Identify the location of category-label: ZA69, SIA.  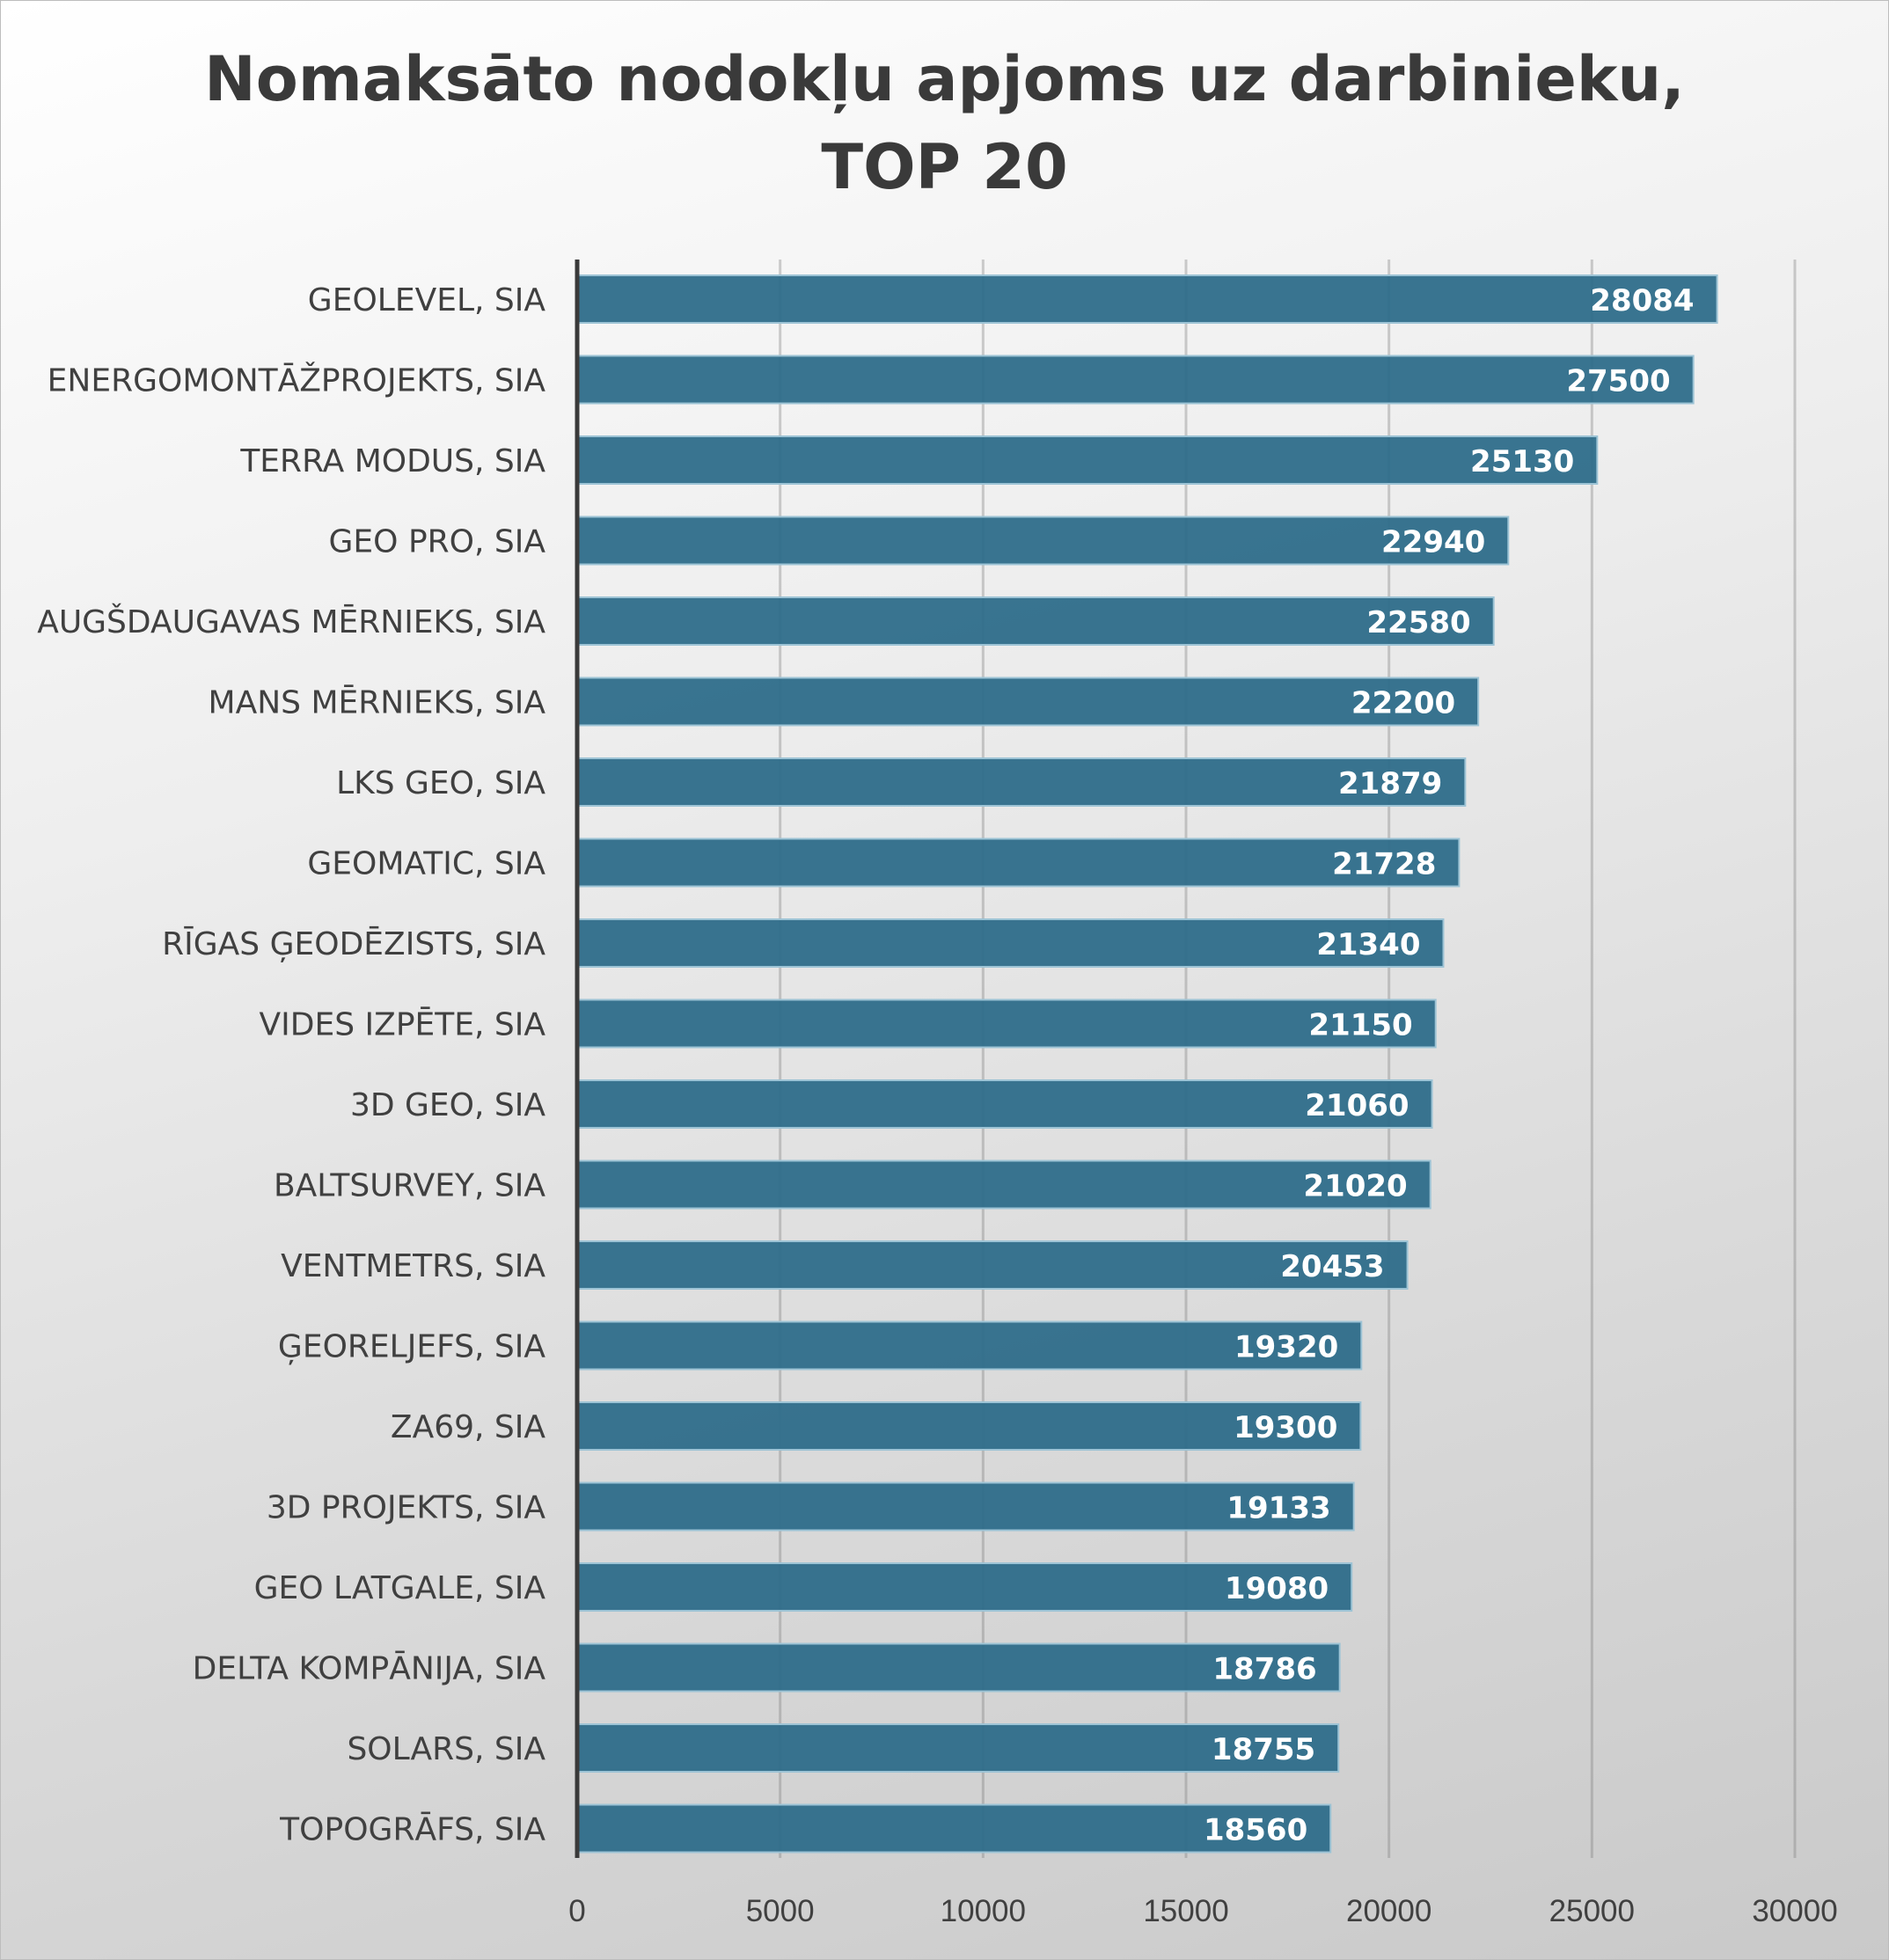
(468, 1427).